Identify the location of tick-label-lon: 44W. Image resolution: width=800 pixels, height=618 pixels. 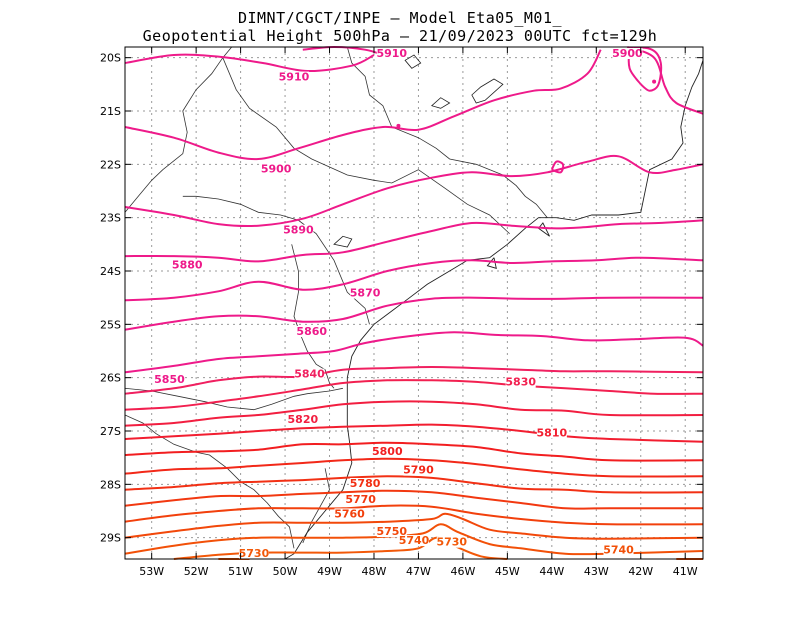
(551, 571).